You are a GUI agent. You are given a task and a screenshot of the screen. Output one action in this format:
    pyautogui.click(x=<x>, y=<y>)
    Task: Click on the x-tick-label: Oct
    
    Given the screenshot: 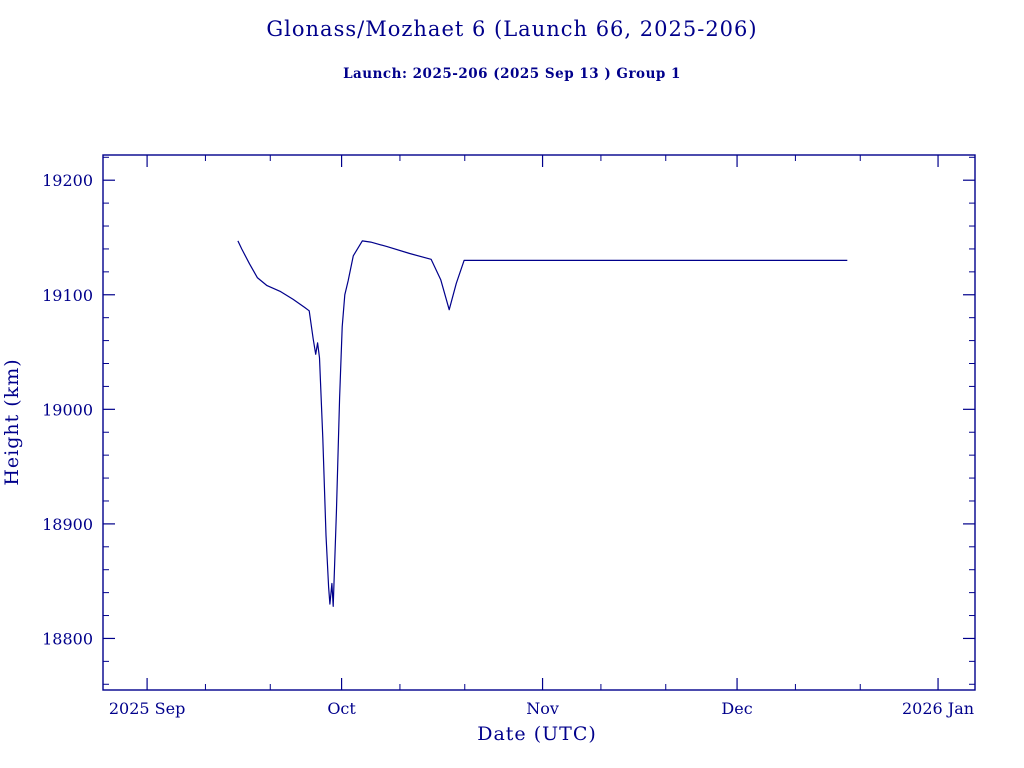 What is the action you would take?
    pyautogui.click(x=341, y=708)
    